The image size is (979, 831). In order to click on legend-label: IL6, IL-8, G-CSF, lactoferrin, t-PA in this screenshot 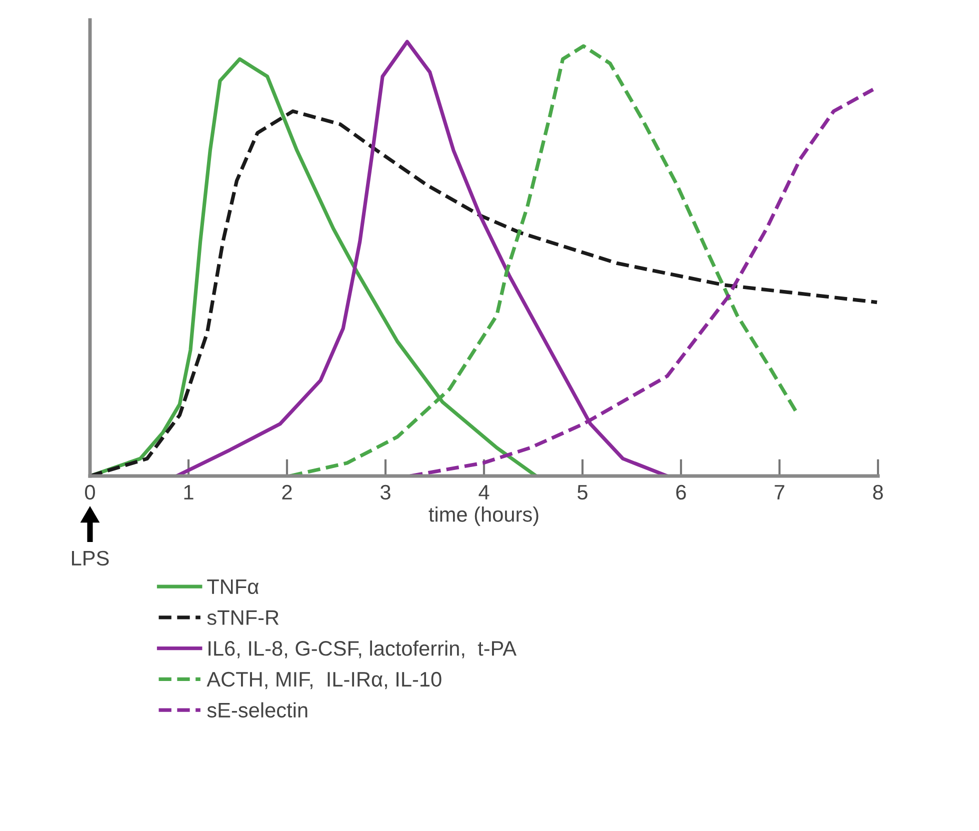, I will do `click(362, 649)`.